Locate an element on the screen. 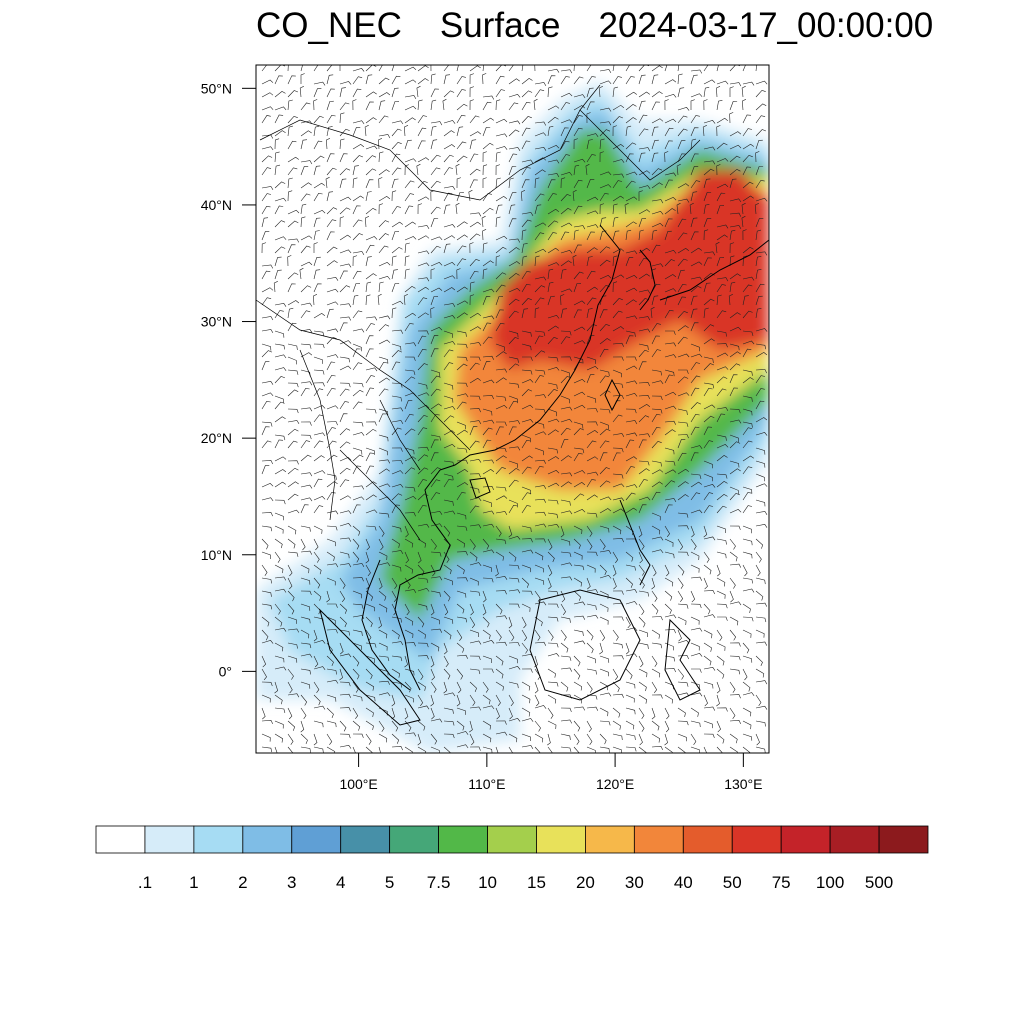  colorbar-swatch is located at coordinates (414, 839).